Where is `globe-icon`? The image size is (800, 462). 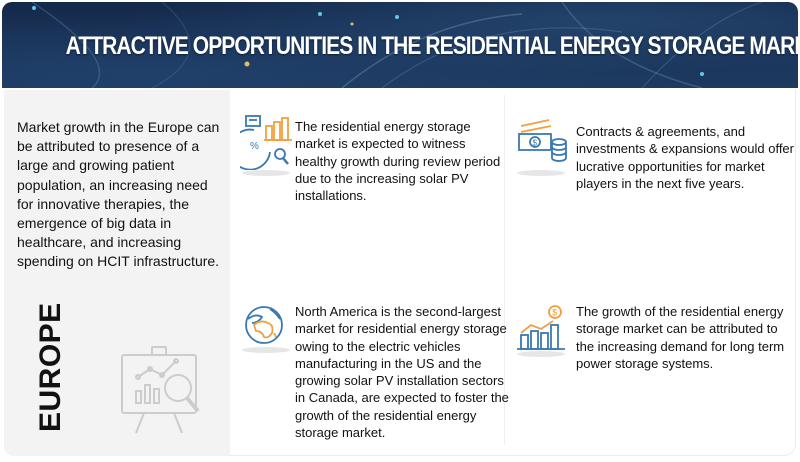 globe-icon is located at coordinates (268, 329).